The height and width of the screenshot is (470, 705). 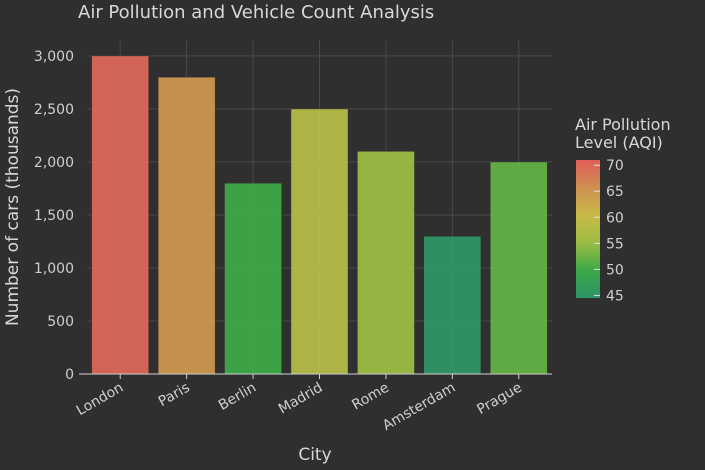 I want to click on x-tick-label: Rome, so click(x=370, y=397).